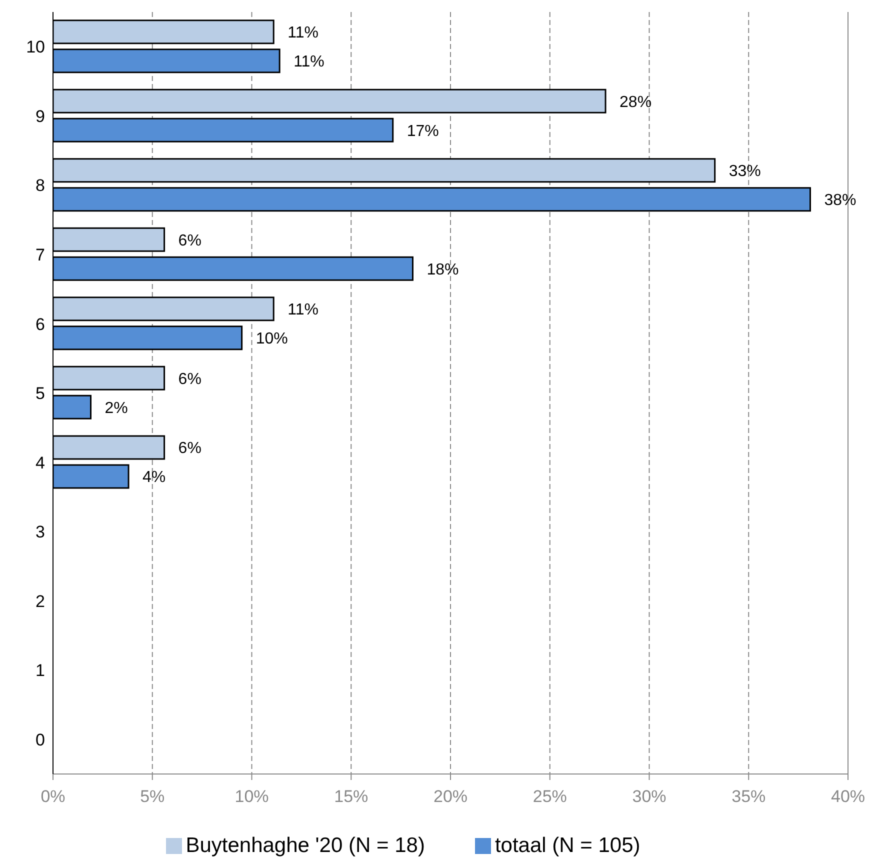 This screenshot has height=863, width=869. I want to click on data-label: 33%, so click(744, 171).